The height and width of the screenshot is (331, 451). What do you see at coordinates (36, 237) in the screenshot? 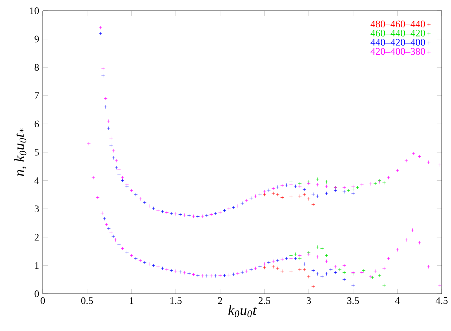
I see `y-tick-label: 2` at bounding box center [36, 237].